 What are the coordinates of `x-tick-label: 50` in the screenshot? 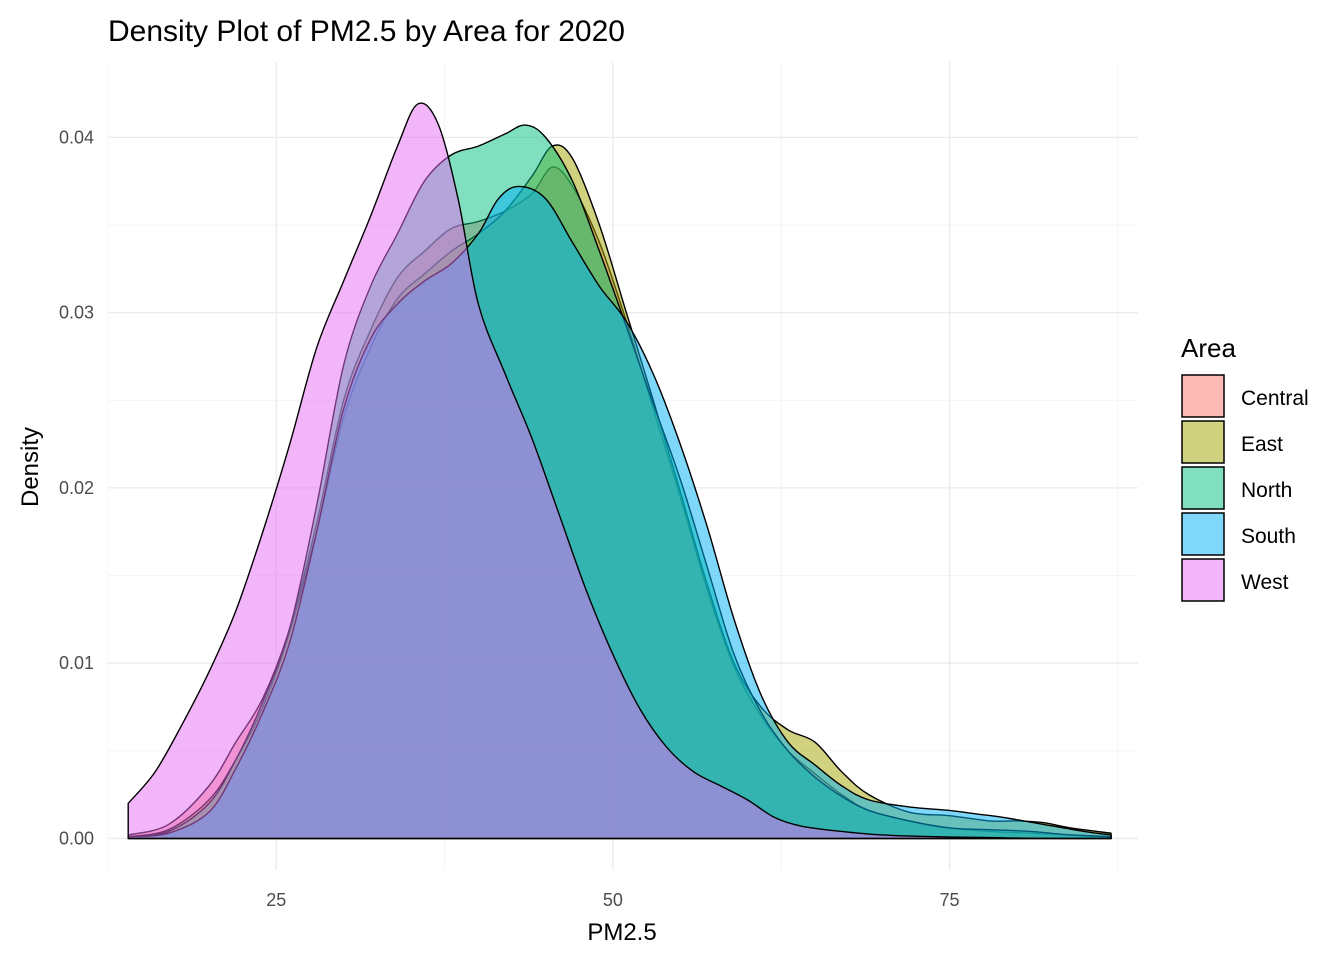 It's located at (613, 900).